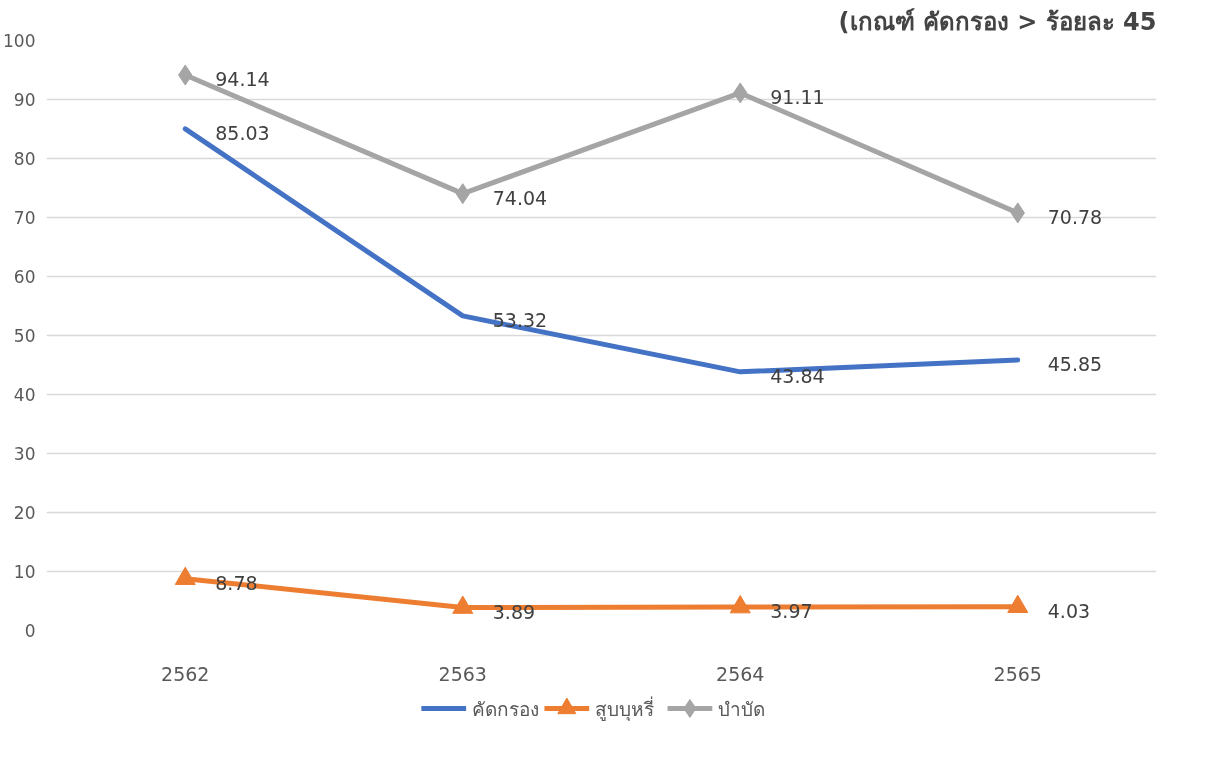 The width and height of the screenshot is (1222, 776). Describe the element at coordinates (24, 454) in the screenshot. I see `y-tick-label: 30` at that location.